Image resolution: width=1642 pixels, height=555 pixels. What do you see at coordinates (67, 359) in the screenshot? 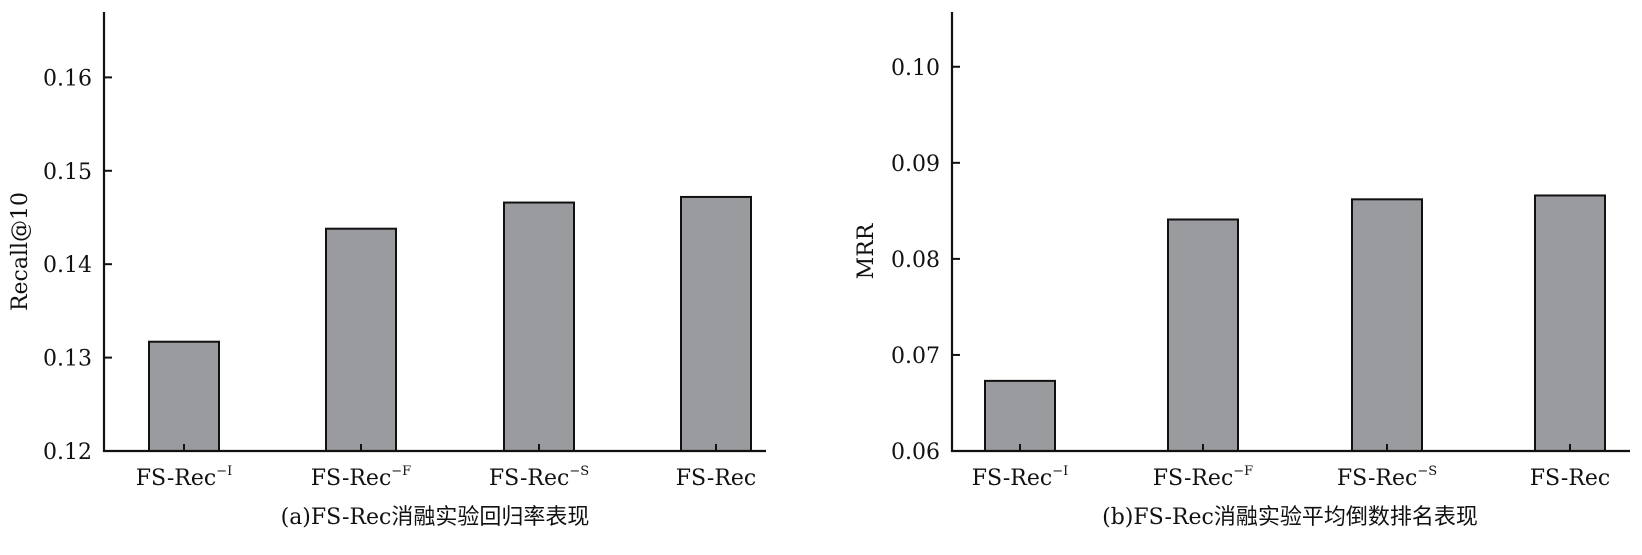
I see `y-tick-label: 0.13` at bounding box center [67, 359].